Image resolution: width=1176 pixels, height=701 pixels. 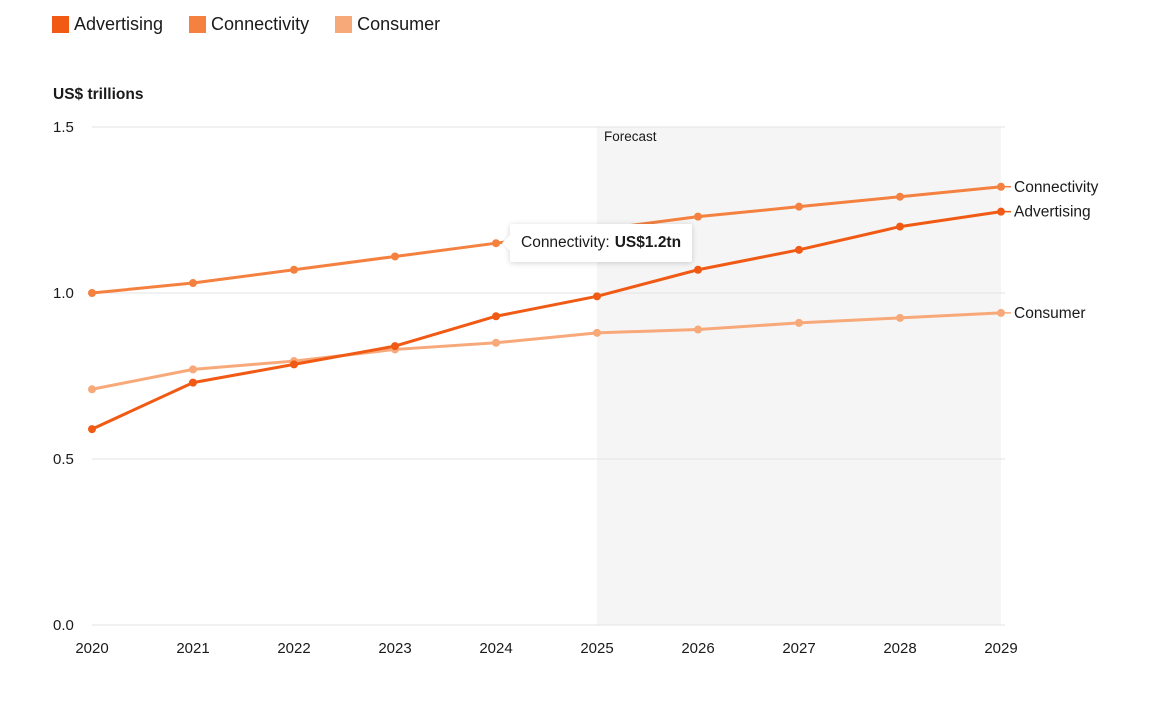 I want to click on data-tooltip: Connectivity: US$1.2tn, so click(x=601, y=243).